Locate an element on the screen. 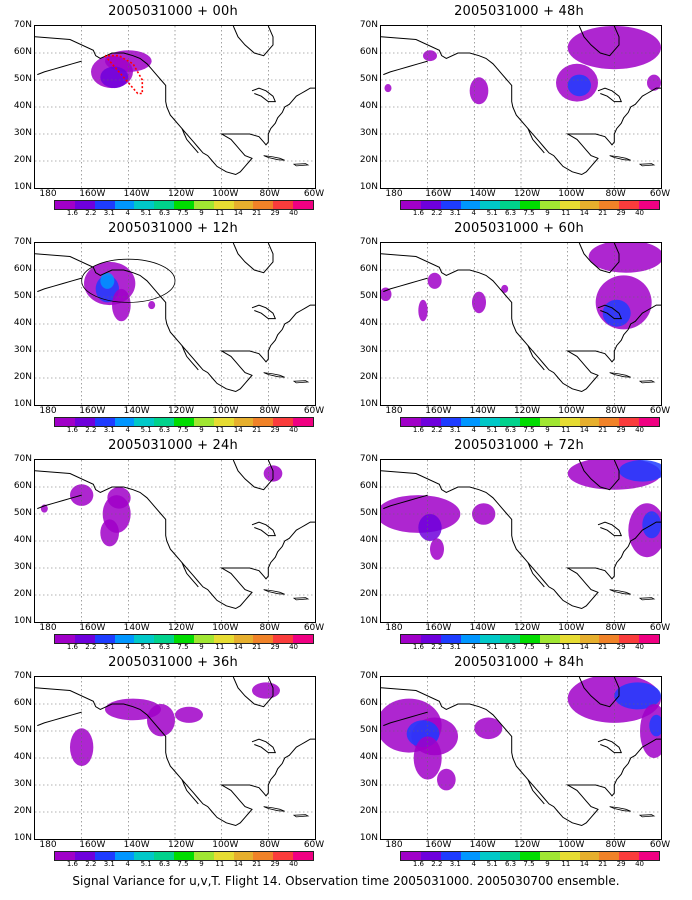  lat-tick-label: 70N is located at coordinates (368, 459).